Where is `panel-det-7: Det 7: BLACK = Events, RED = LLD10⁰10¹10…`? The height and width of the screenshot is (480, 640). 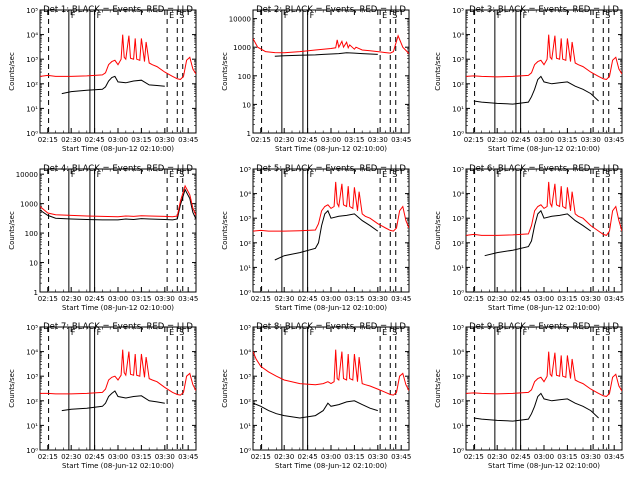
panel-det-7: Det 7: BLACK = Events, RED = LLD10⁰10¹10… is located at coordinates (103, 396).